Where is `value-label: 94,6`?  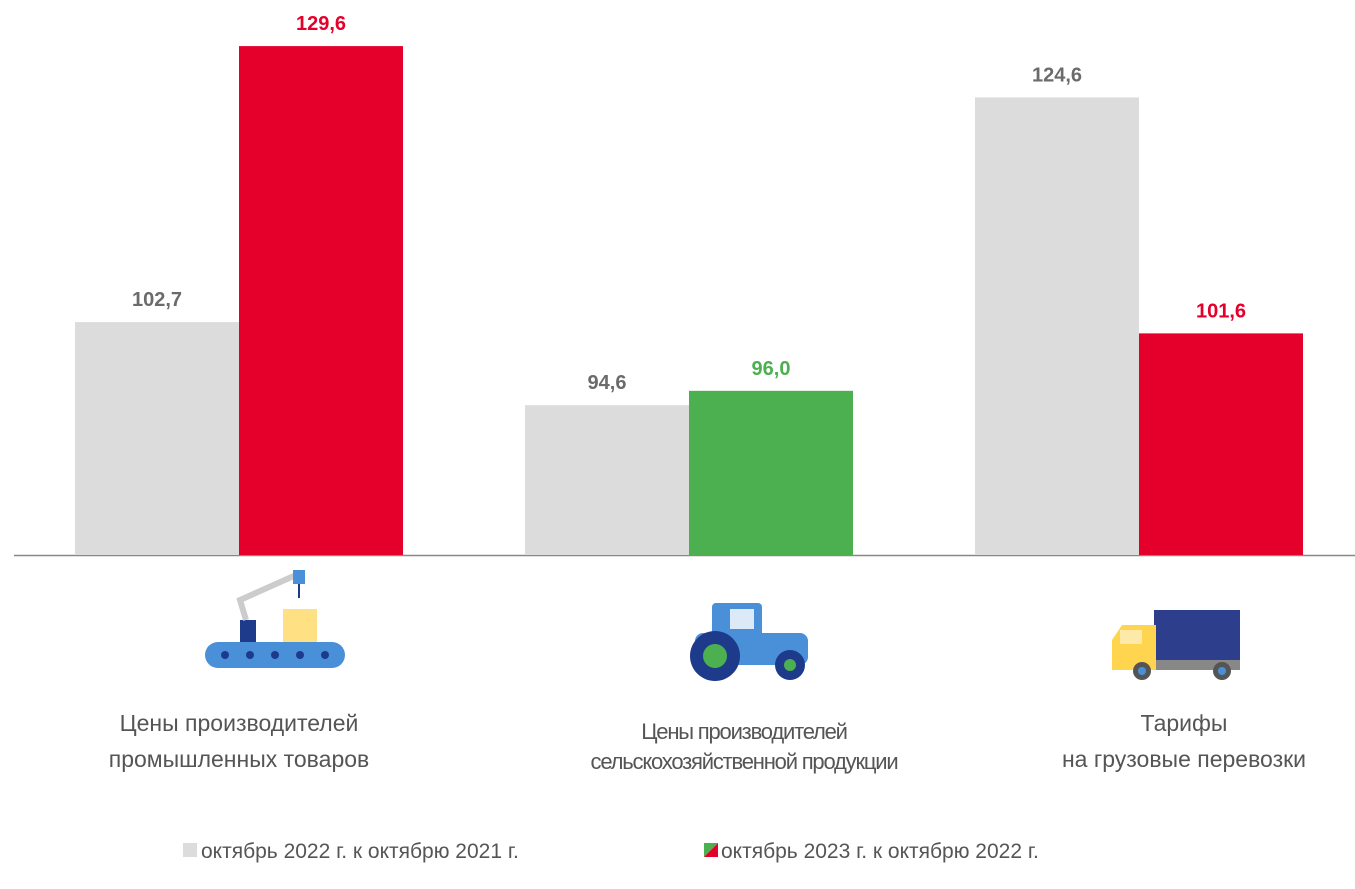 value-label: 94,6 is located at coordinates (607, 383).